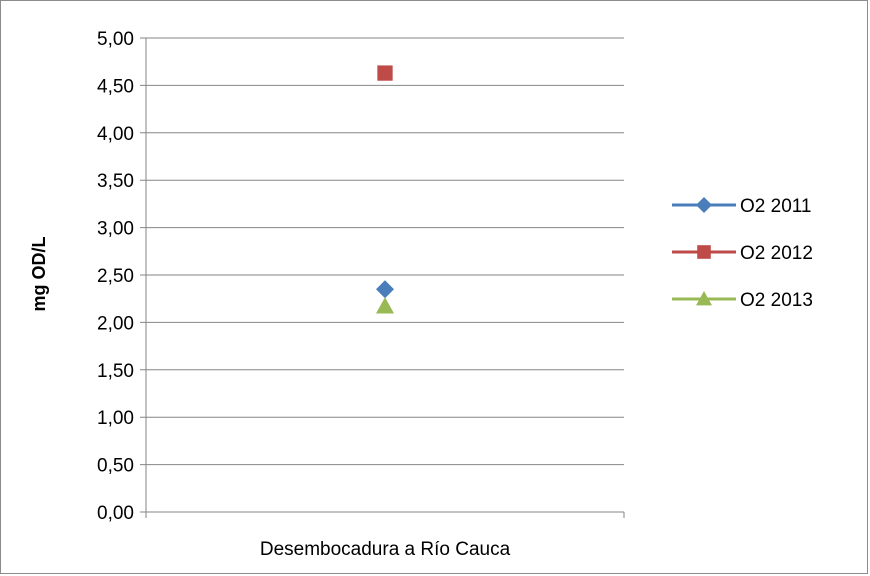 The image size is (870, 576). What do you see at coordinates (115, 39) in the screenshot?
I see `y-tick-label: 5,00` at bounding box center [115, 39].